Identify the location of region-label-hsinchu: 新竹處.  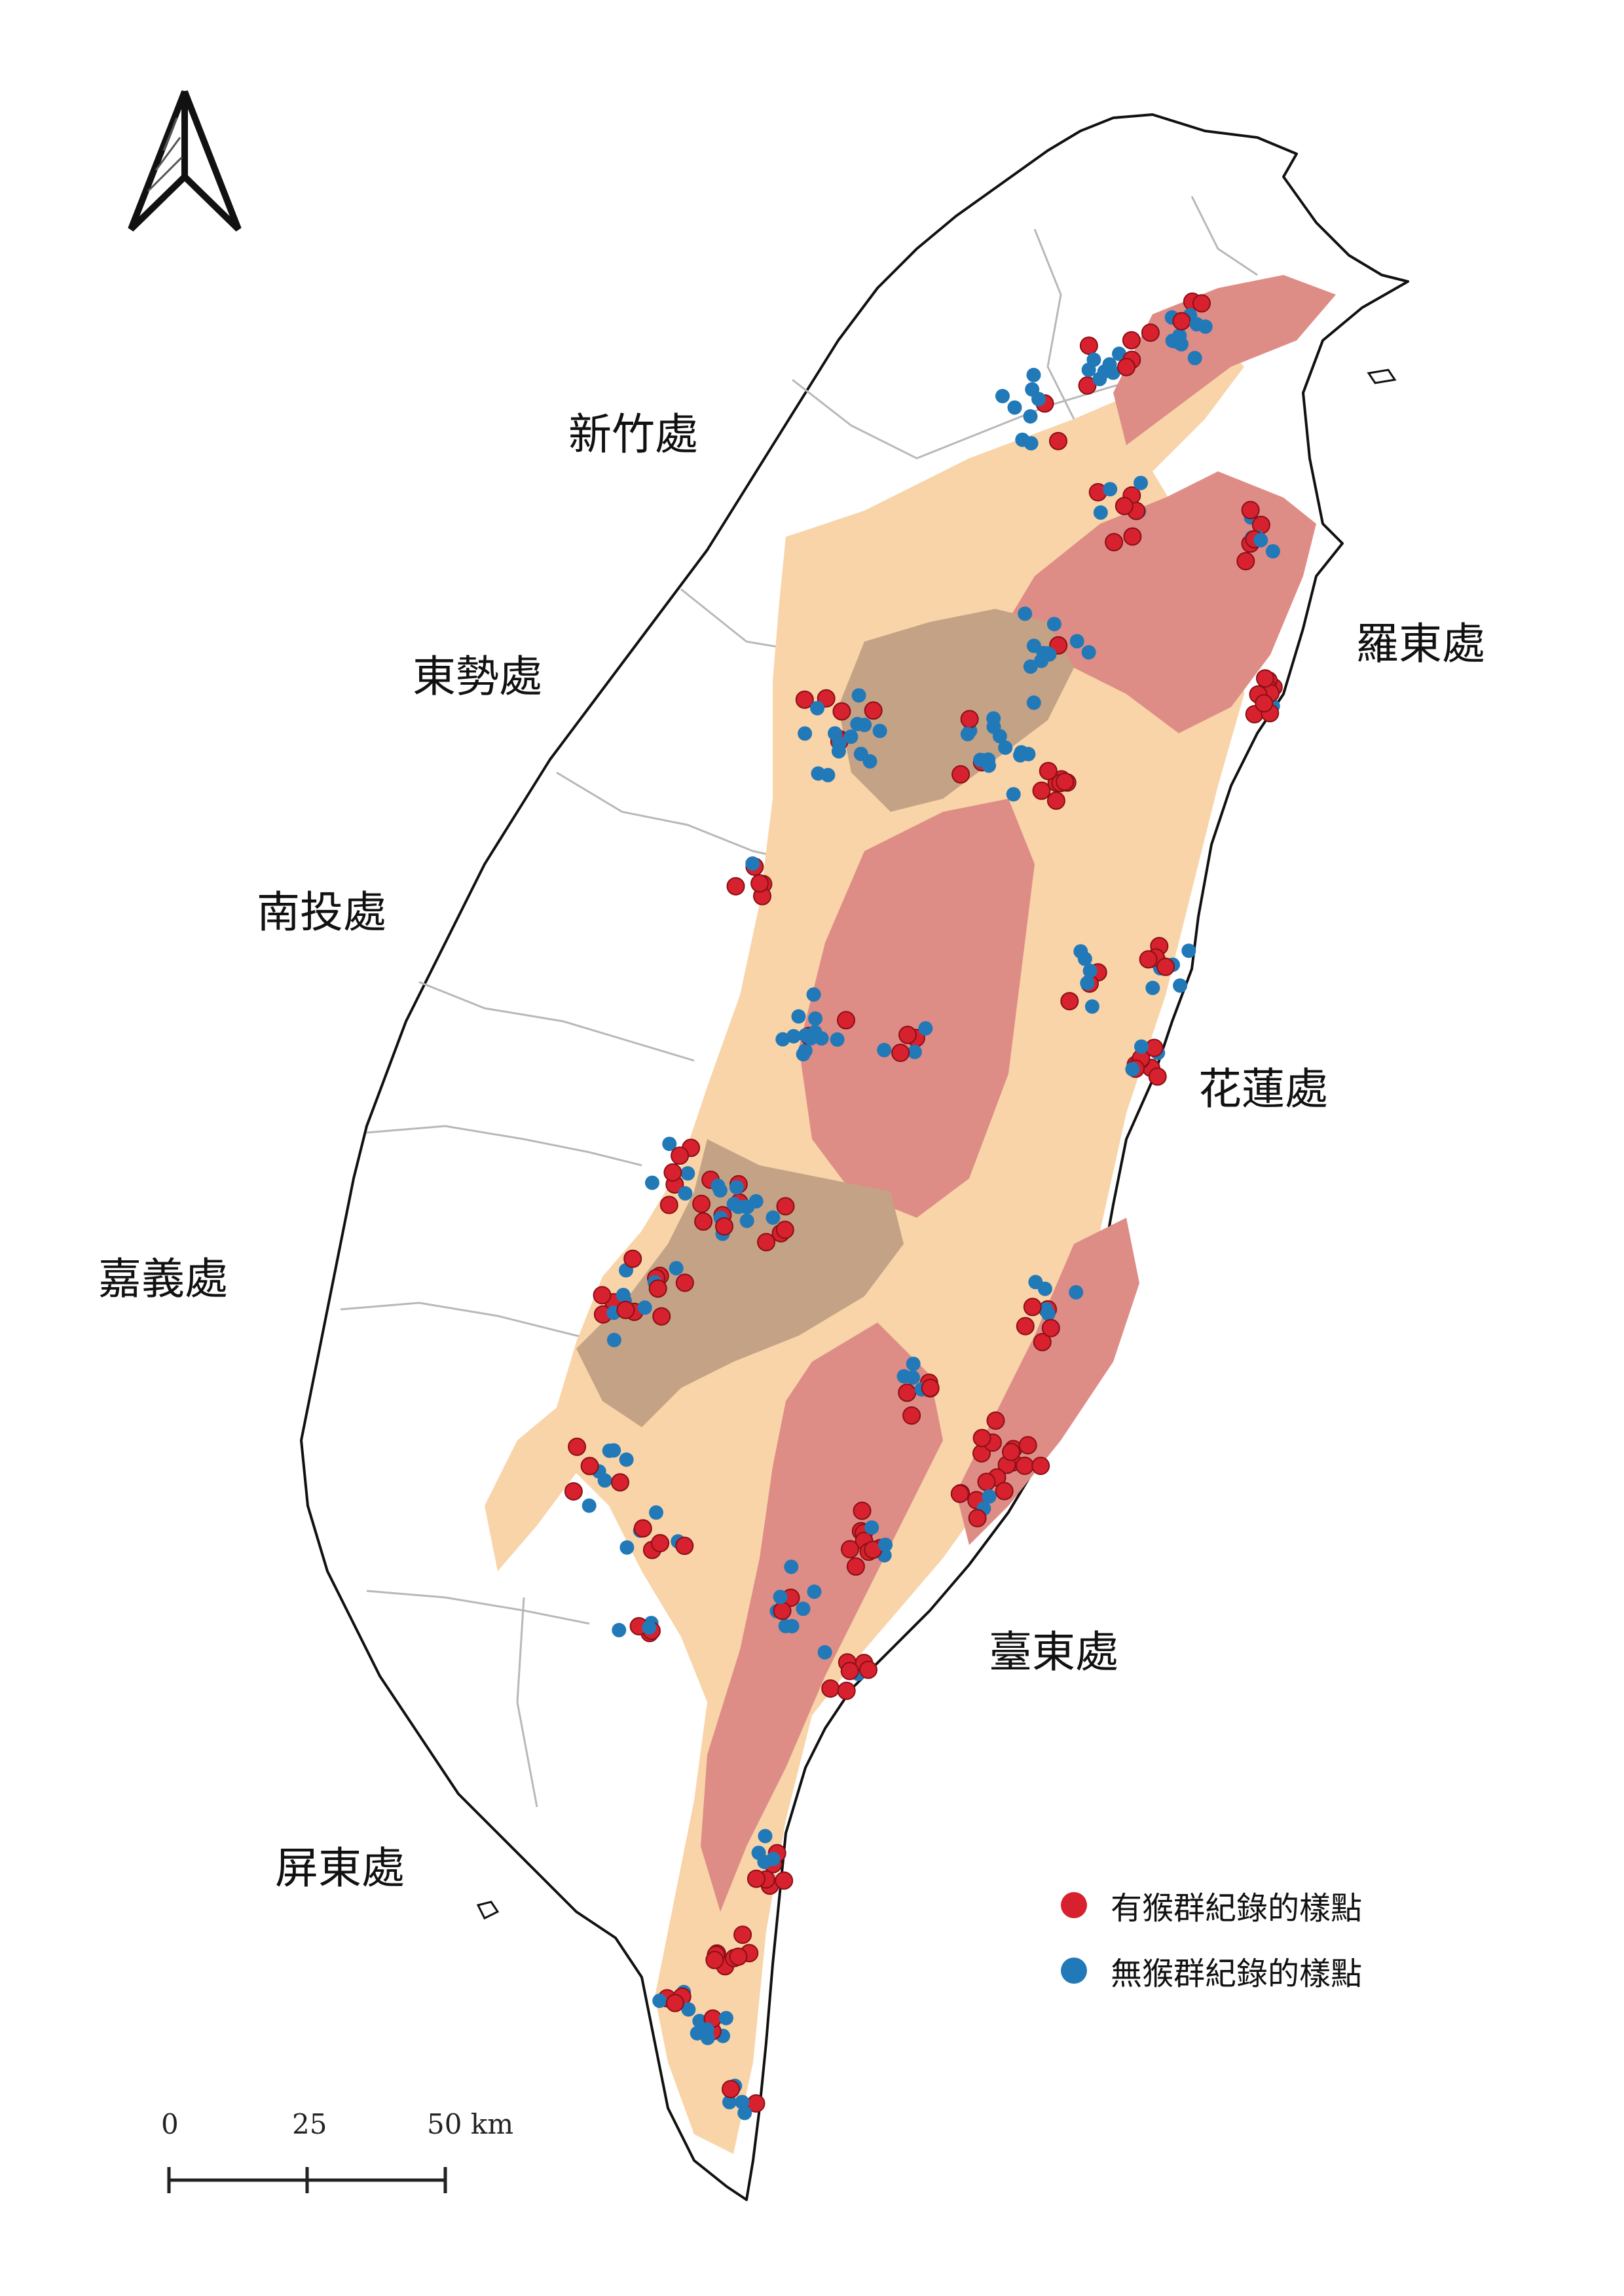
(633, 434).